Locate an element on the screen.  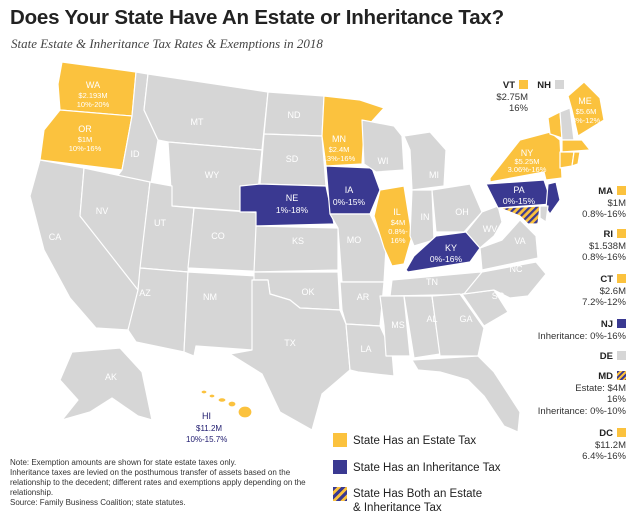
label-IA: IA is located at coordinates (349, 190).